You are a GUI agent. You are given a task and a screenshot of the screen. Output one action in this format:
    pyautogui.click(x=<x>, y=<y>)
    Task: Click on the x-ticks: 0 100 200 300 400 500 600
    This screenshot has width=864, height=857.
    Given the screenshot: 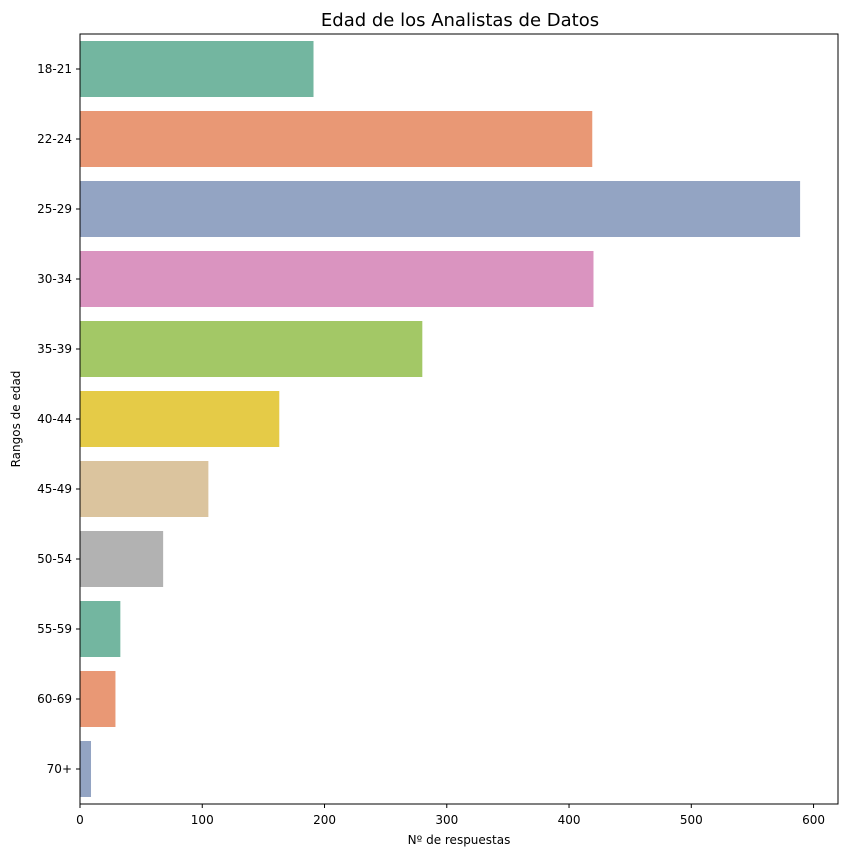 What is the action you would take?
    pyautogui.click(x=450, y=815)
    